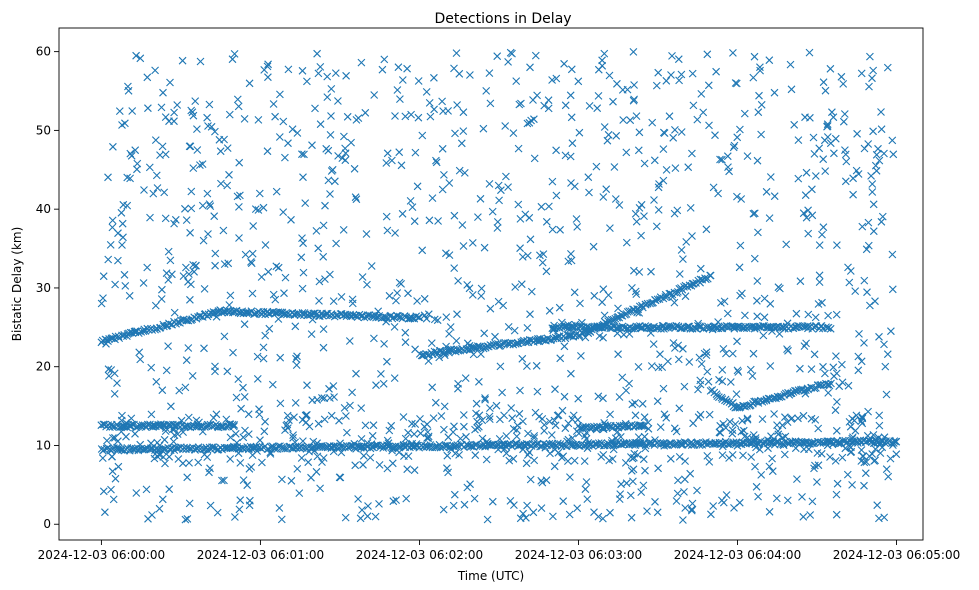 The width and height of the screenshot is (979, 590). I want to click on y-axis-ticks: 0 10 20 30 40 50 60, so click(47, 288).